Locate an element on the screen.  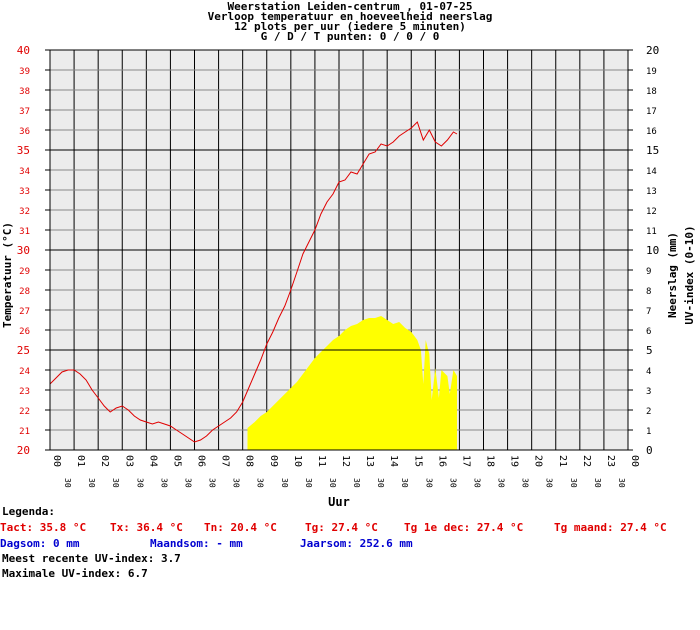
y-tick-label-left: 31 is located at coordinates (24, 232).